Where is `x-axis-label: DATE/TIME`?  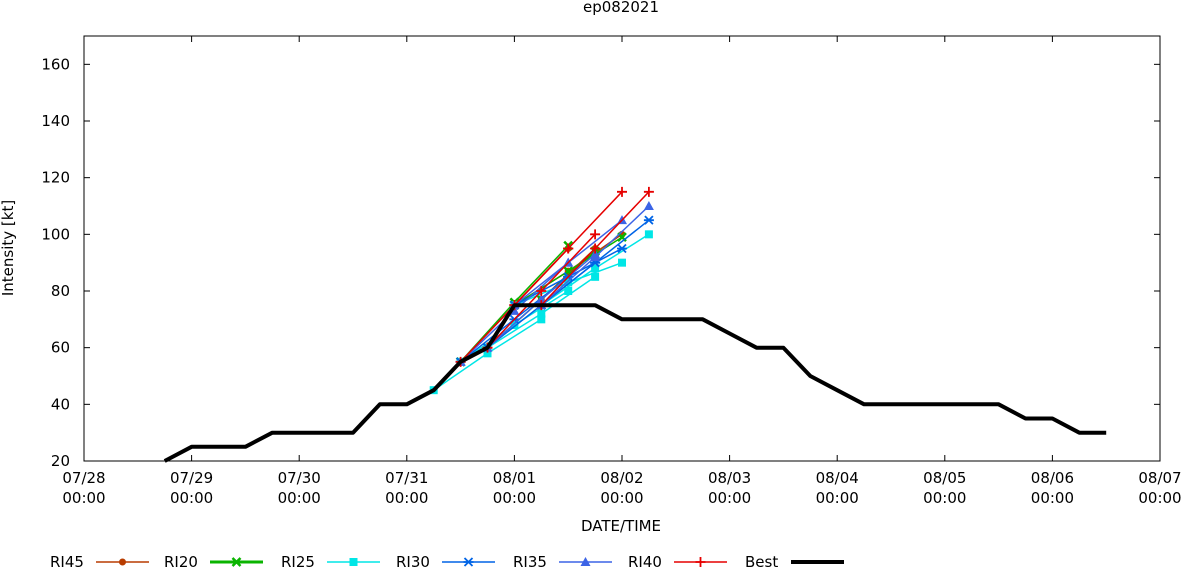 x-axis-label: DATE/TIME is located at coordinates (621, 526).